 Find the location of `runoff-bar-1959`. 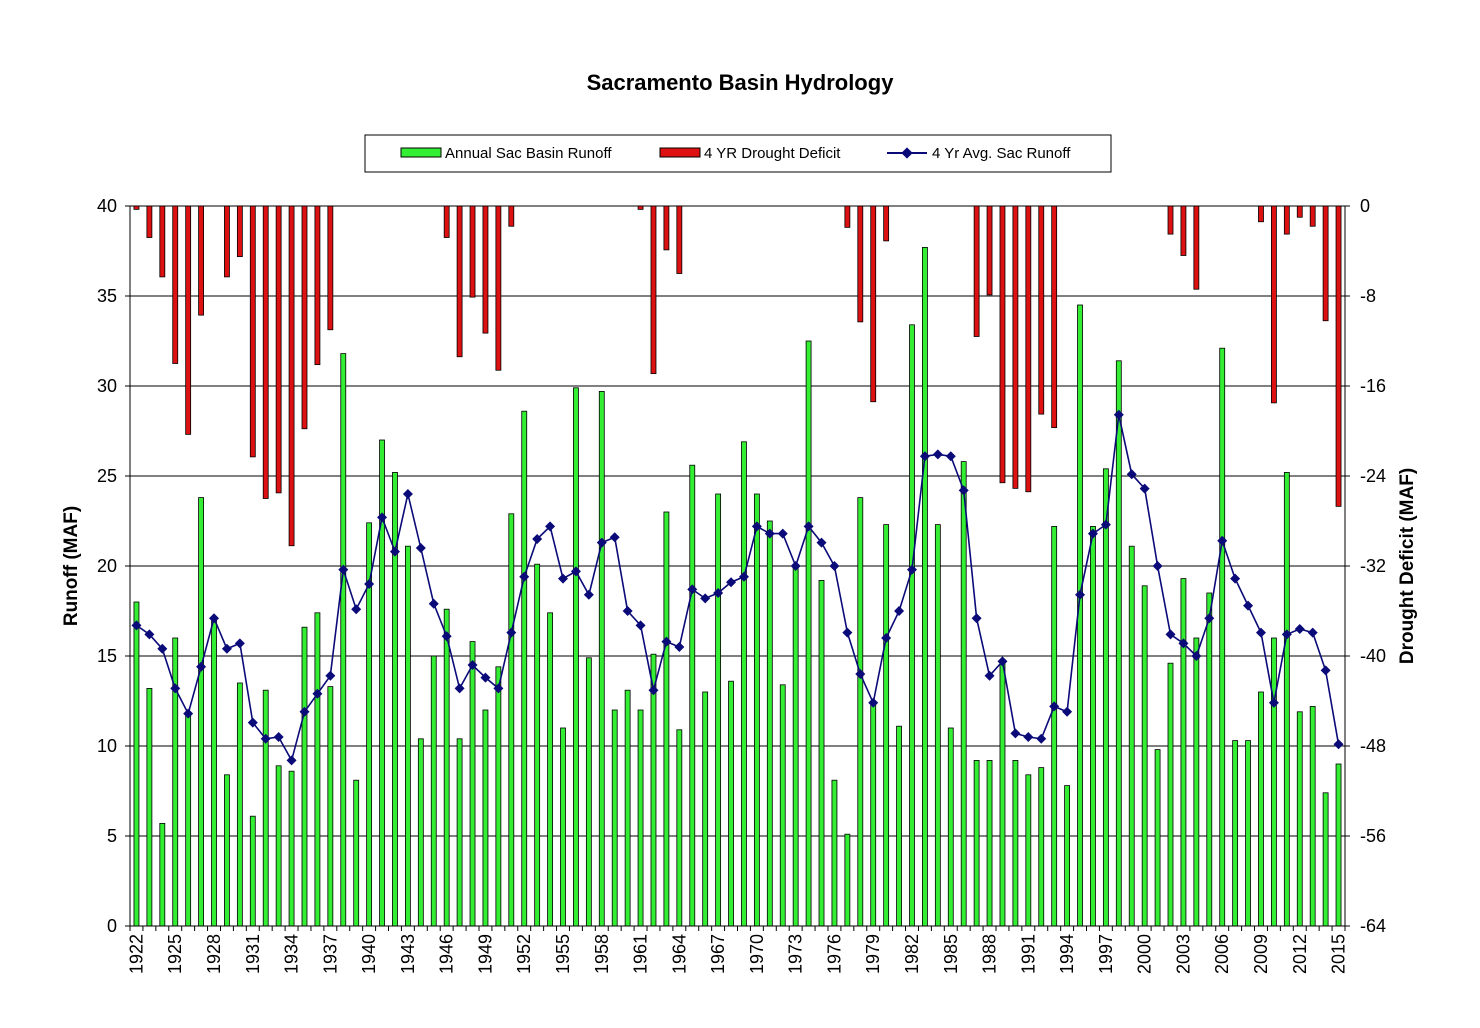

runoff-bar-1959 is located at coordinates (614, 818).